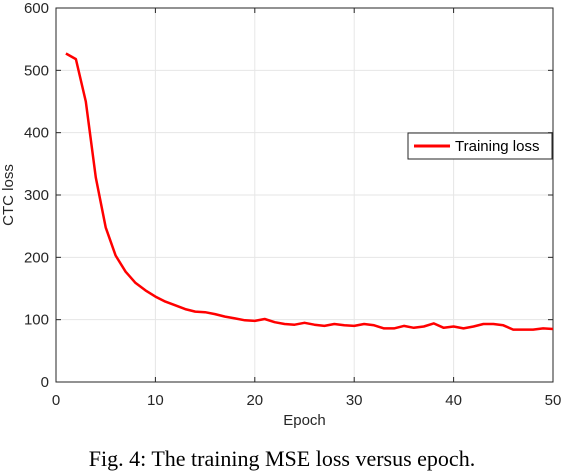  What do you see at coordinates (56, 400) in the screenshot?
I see `x-tick-label: 0` at bounding box center [56, 400].